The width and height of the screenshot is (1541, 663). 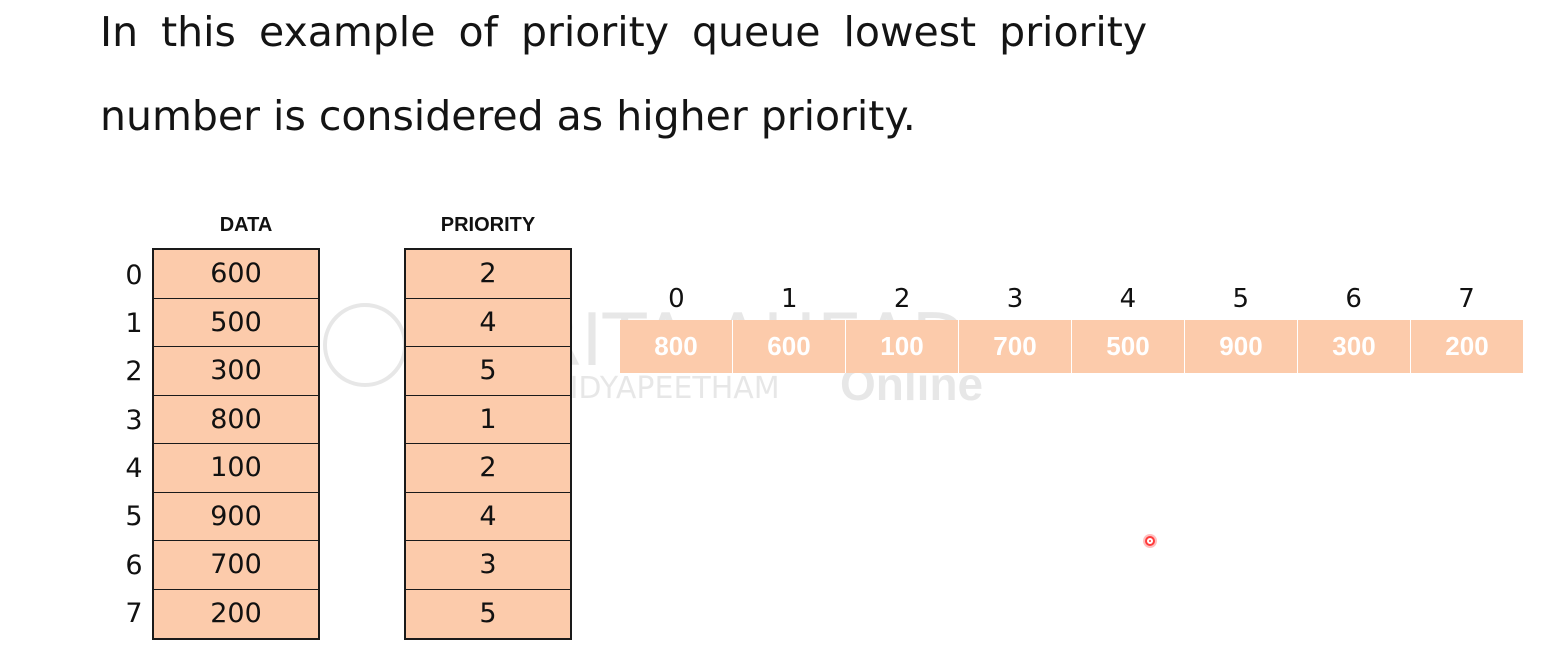 I want to click on priority-table: 2 4 5 1 2 4 3 5, so click(x=488, y=444).